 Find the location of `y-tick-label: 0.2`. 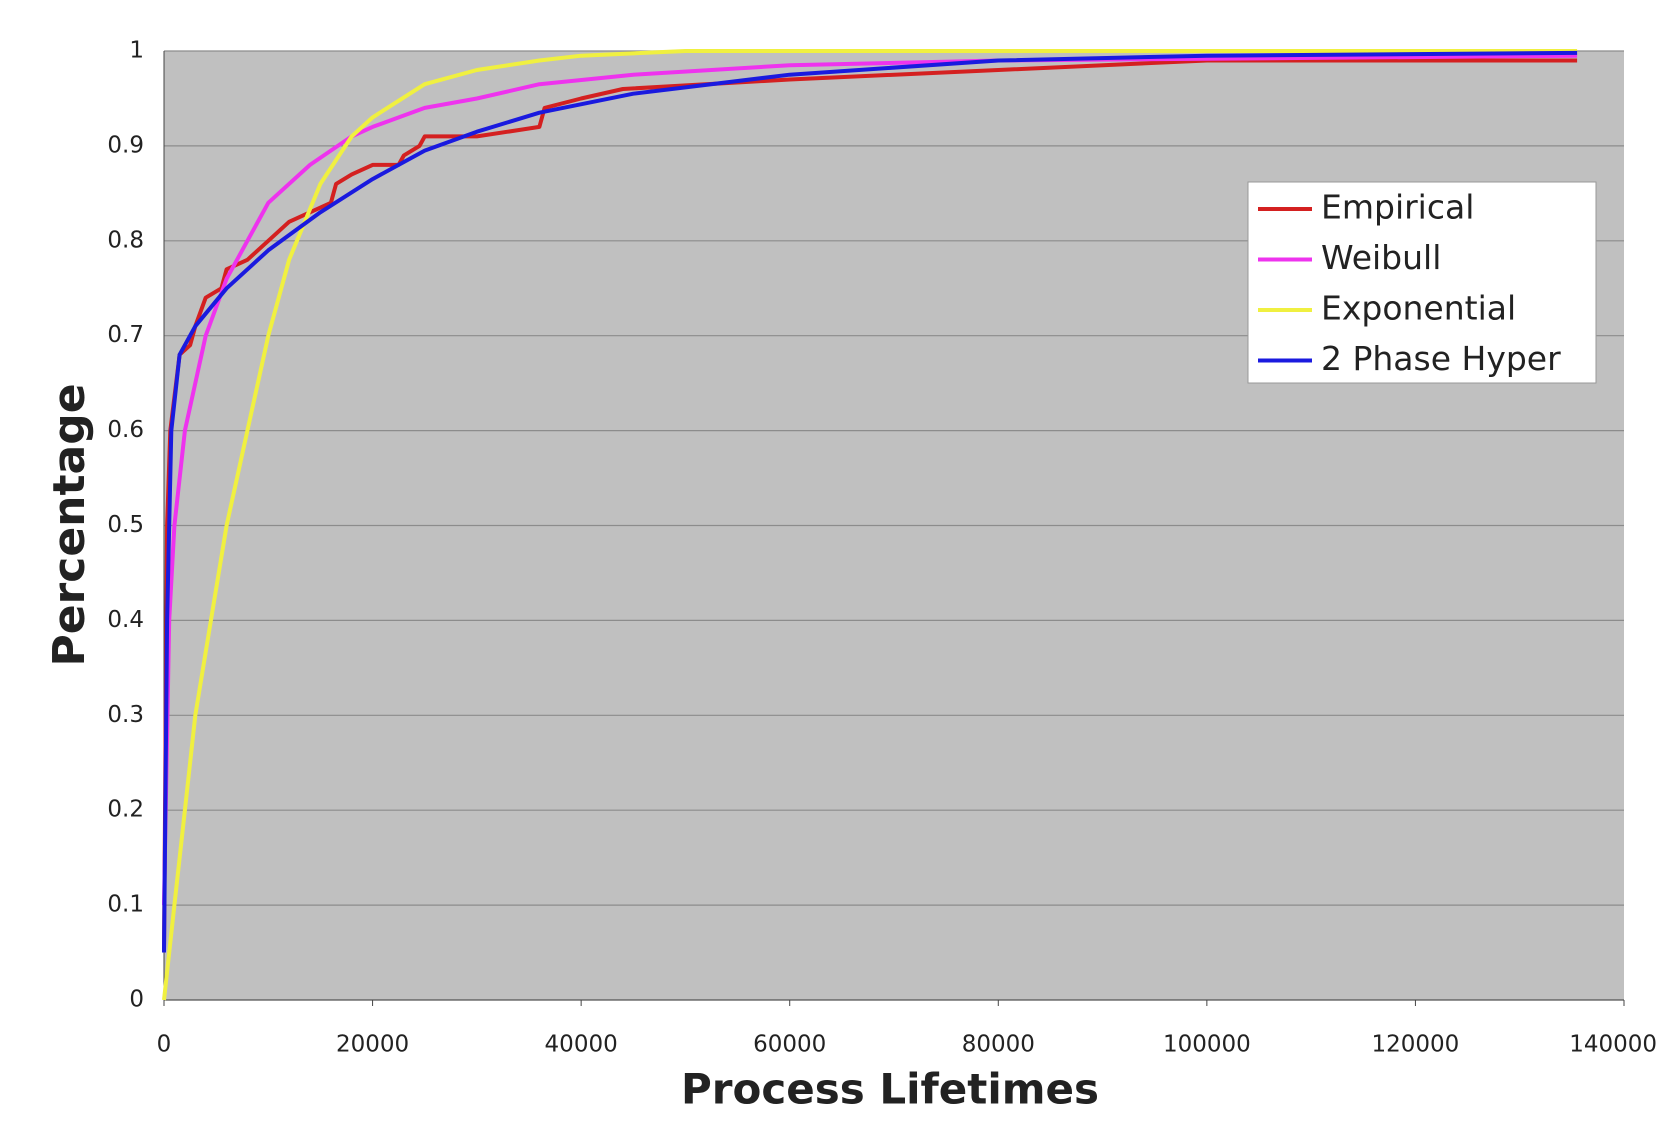

y-tick-label: 0.2 is located at coordinates (125, 810).